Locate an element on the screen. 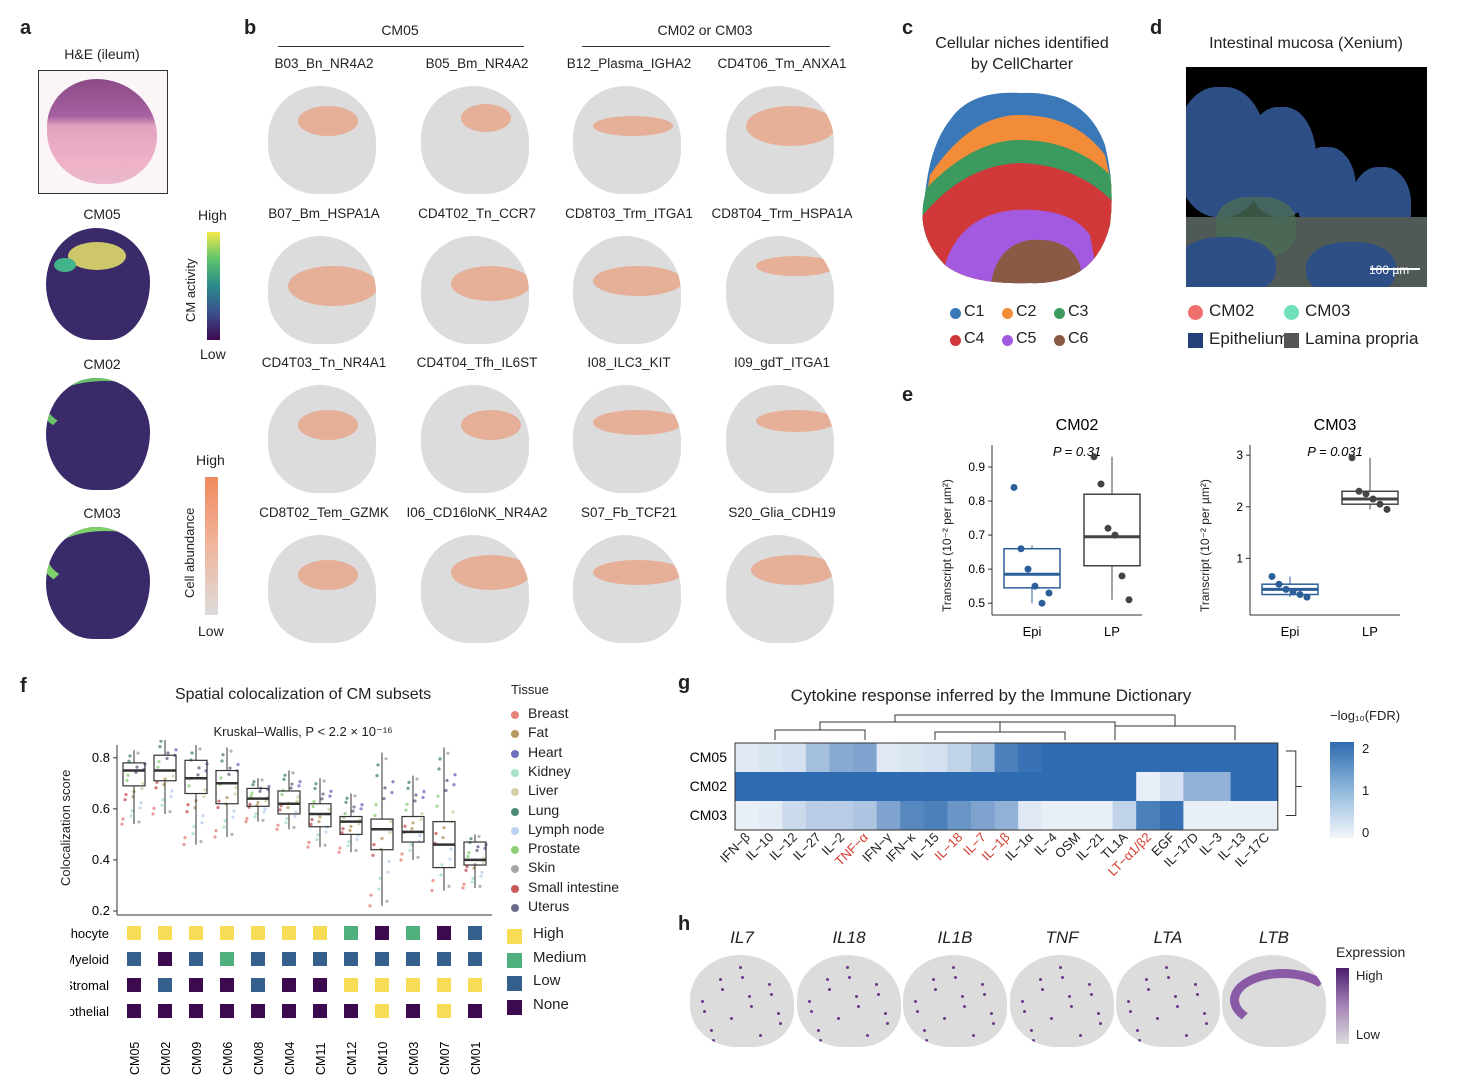 This screenshot has height=1086, width=1459. xenium-swatch is located at coordinates (1291, 340).